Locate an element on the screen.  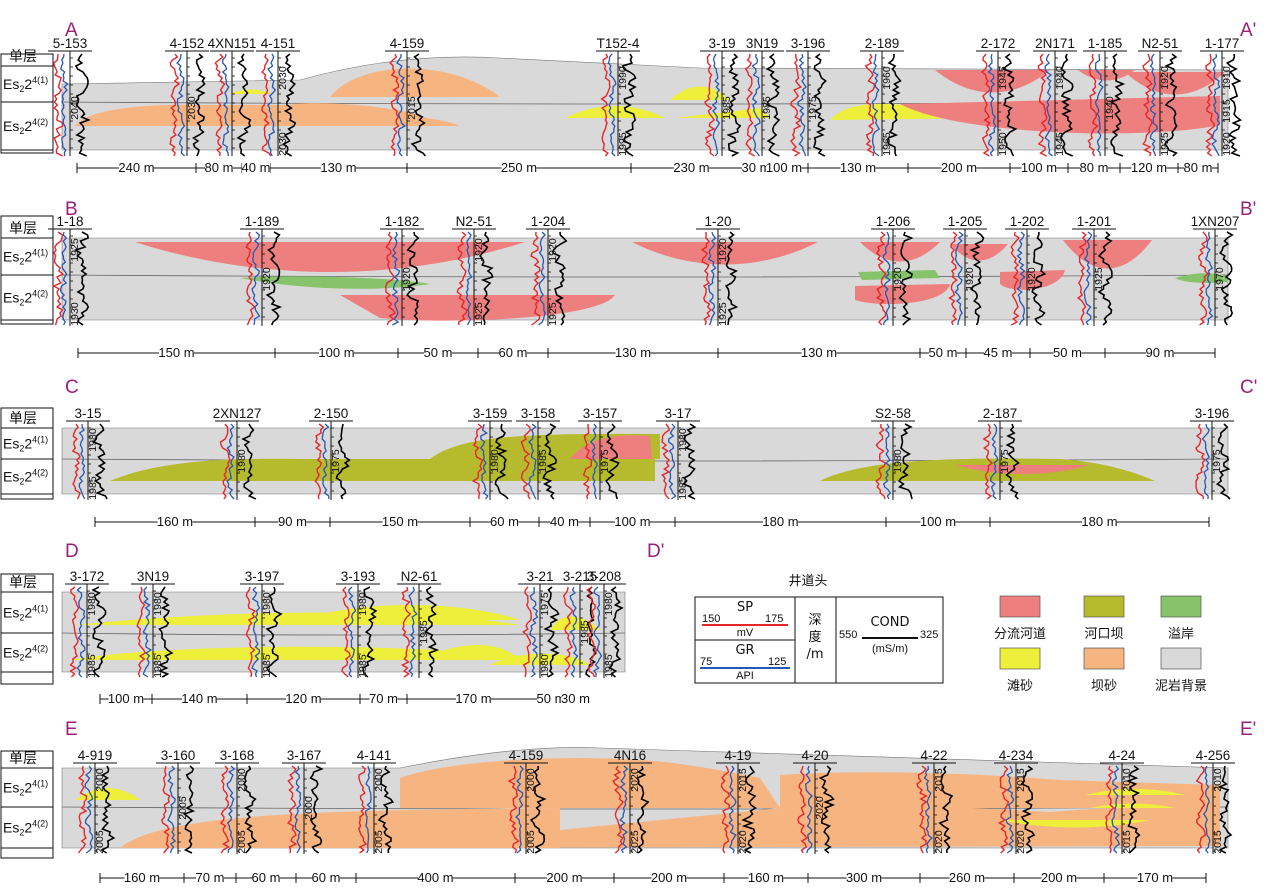
facies-swatch is located at coordinates (1104, 658).